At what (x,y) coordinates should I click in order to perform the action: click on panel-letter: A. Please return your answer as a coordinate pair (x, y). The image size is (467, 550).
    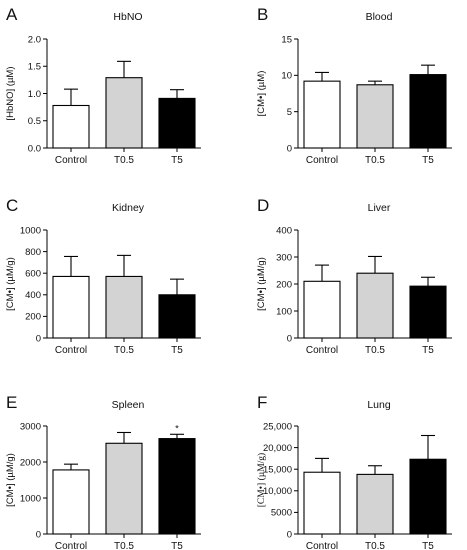
    Looking at the image, I should click on (12, 14).